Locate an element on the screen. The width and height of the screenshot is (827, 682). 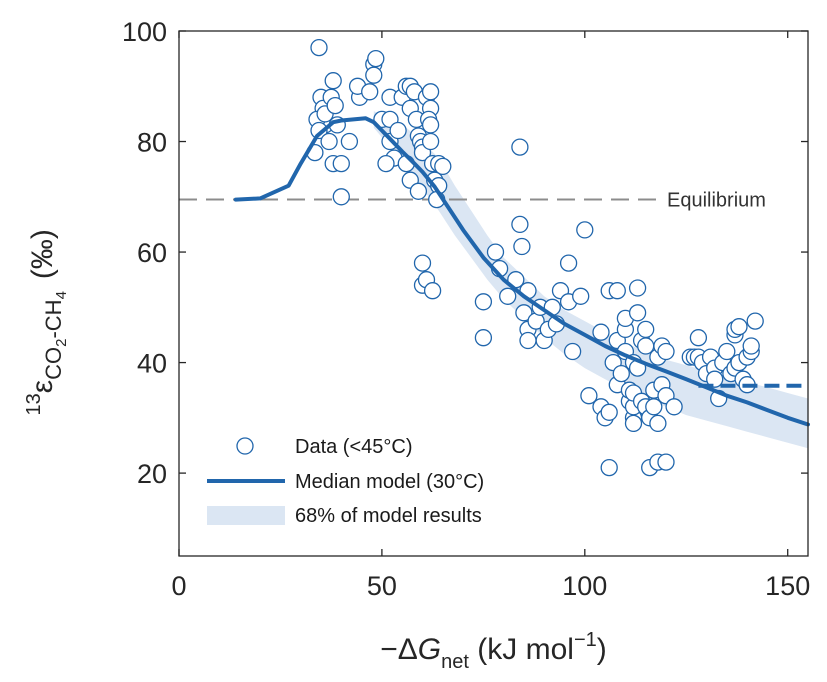
legend-label-median-model: Median model (30°C) is located at coordinates (389, 482).